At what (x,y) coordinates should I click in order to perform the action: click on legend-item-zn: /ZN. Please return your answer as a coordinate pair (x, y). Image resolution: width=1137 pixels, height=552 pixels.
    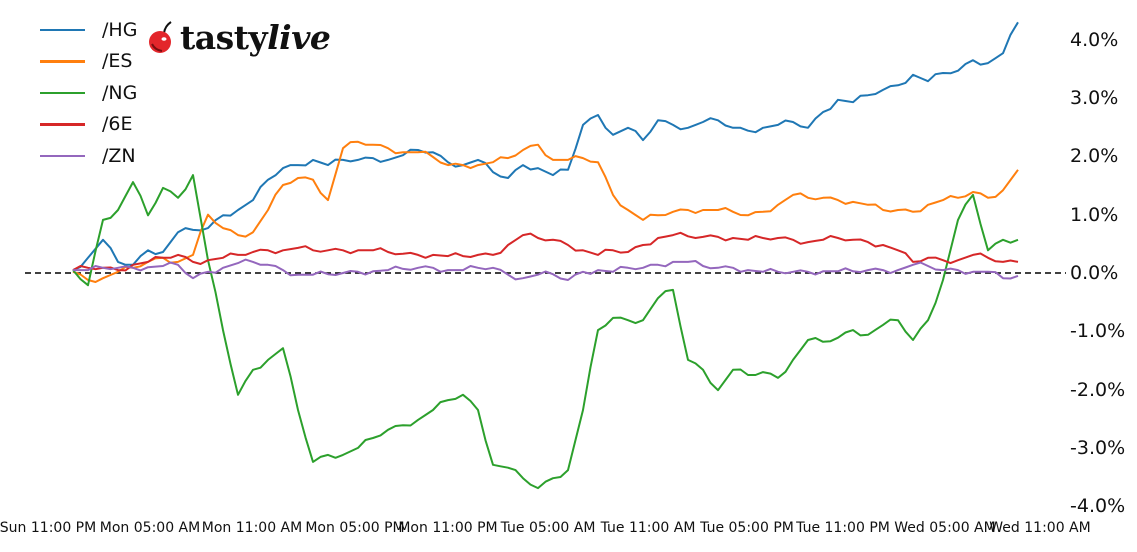
    Looking at the image, I should click on (88, 156).